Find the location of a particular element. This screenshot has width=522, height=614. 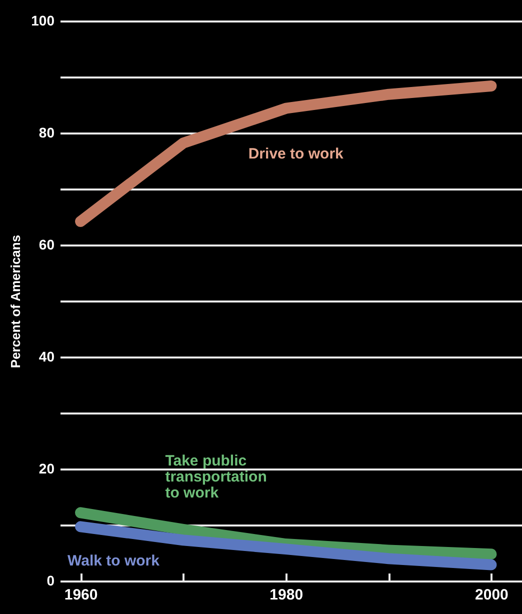

y-tick-label: 60 is located at coordinates (46, 244).